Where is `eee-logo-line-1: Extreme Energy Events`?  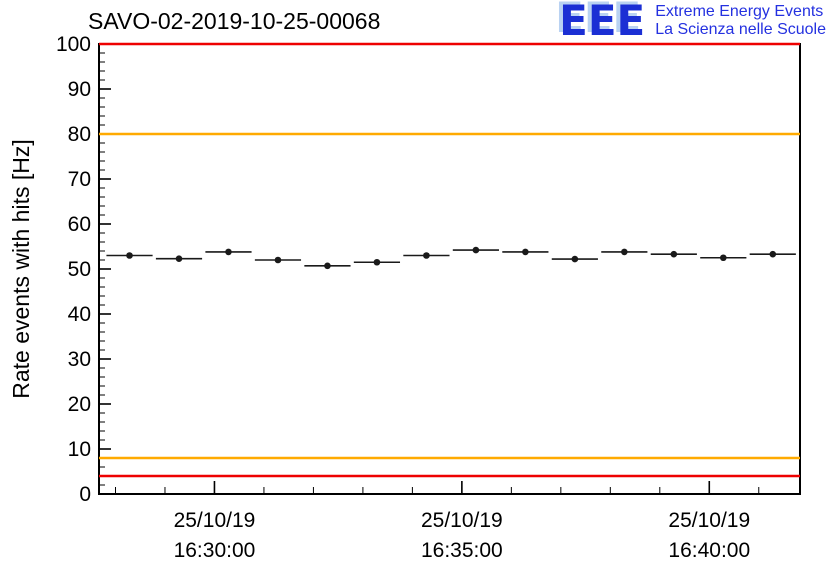
eee-logo-line-1: Extreme Energy Events is located at coordinates (739, 11).